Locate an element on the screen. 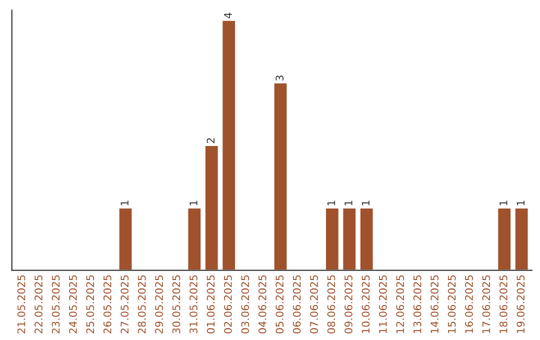  x-tick-label: 26.05.2025 is located at coordinates (107, 304).